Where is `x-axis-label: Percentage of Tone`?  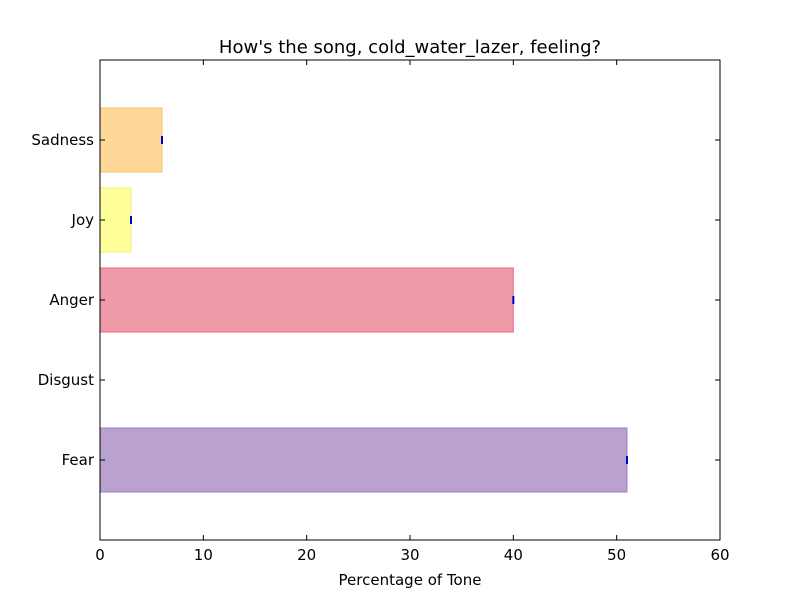 x-axis-label: Percentage of Tone is located at coordinates (410, 580).